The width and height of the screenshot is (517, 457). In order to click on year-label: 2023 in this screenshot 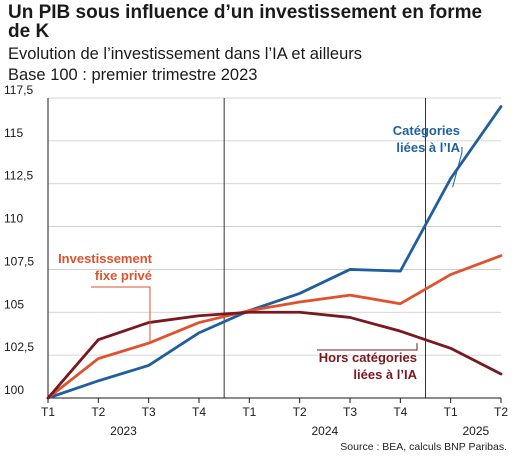, I will do `click(123, 431)`.